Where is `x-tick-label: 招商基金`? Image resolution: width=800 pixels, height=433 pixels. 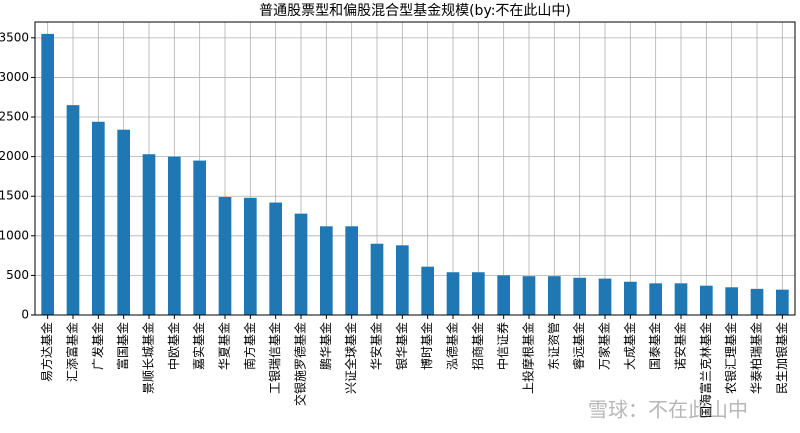 x-tick-label: 招商基金 is located at coordinates (477, 346).